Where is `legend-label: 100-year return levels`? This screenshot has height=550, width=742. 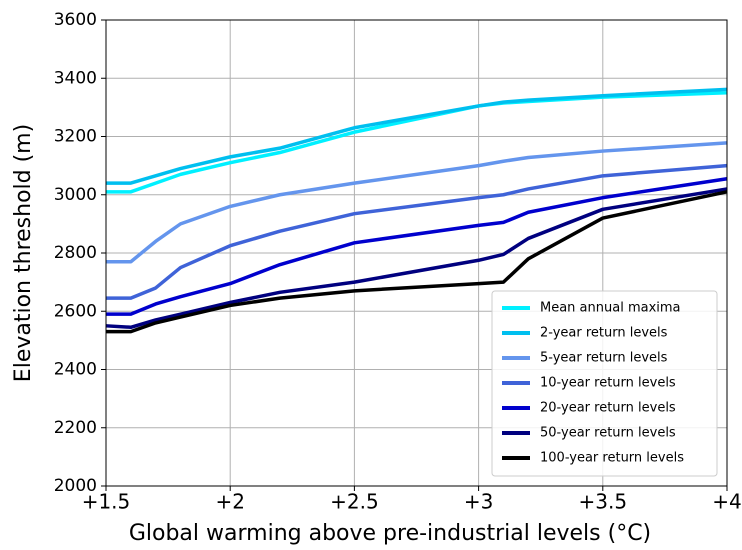 legend-label: 100-year return levels is located at coordinates (612, 458).